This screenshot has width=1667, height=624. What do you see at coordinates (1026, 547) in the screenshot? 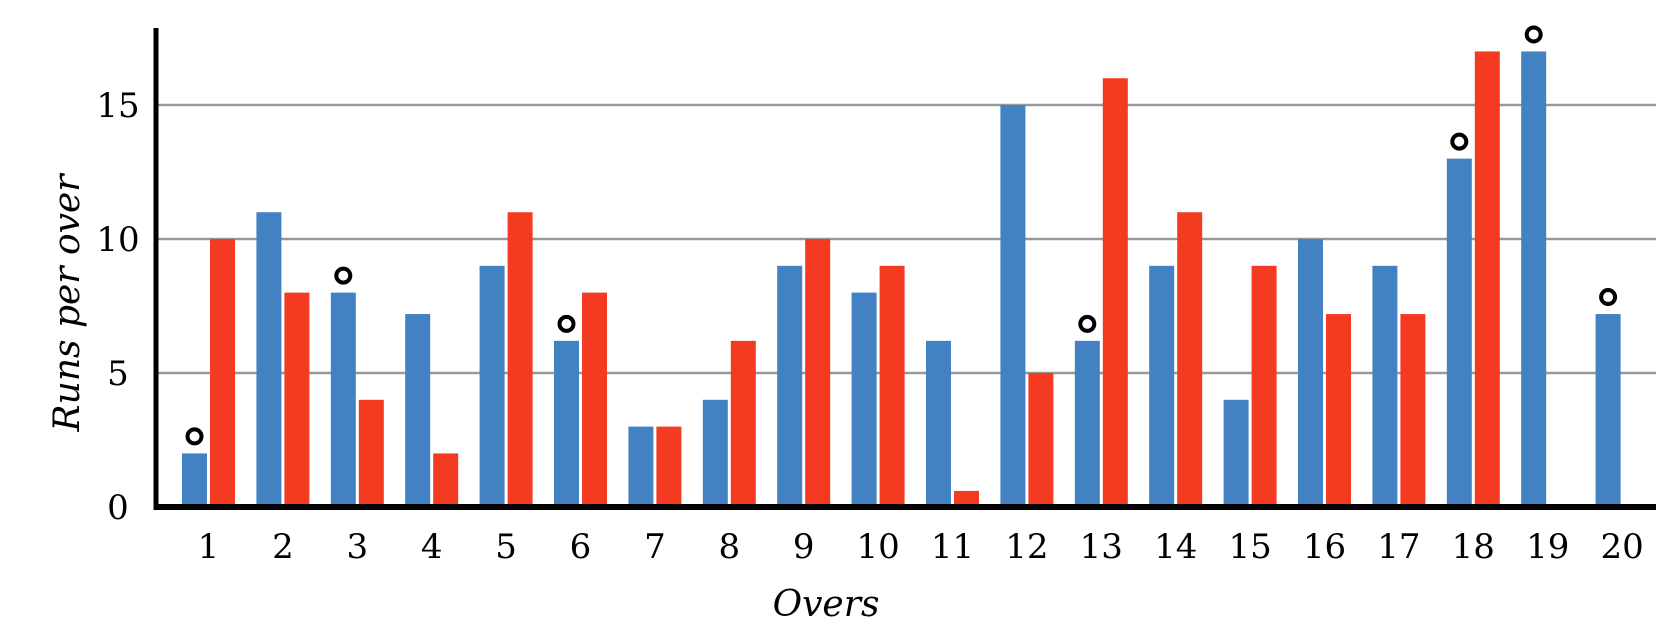
I see `x-tick-label-12: 12` at bounding box center [1026, 547].